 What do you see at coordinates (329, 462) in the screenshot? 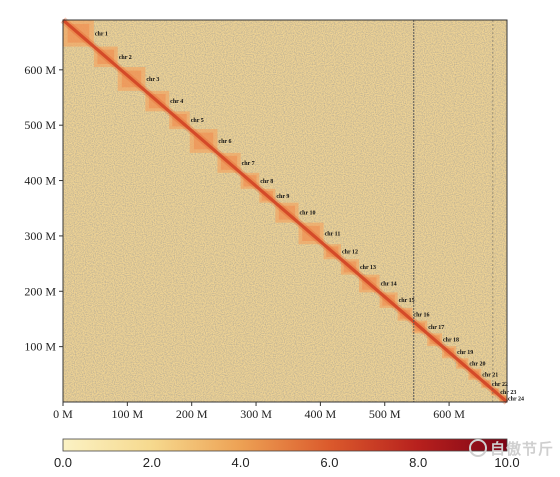
I see `colorbar-tick-label-3: 6.0` at bounding box center [329, 462].